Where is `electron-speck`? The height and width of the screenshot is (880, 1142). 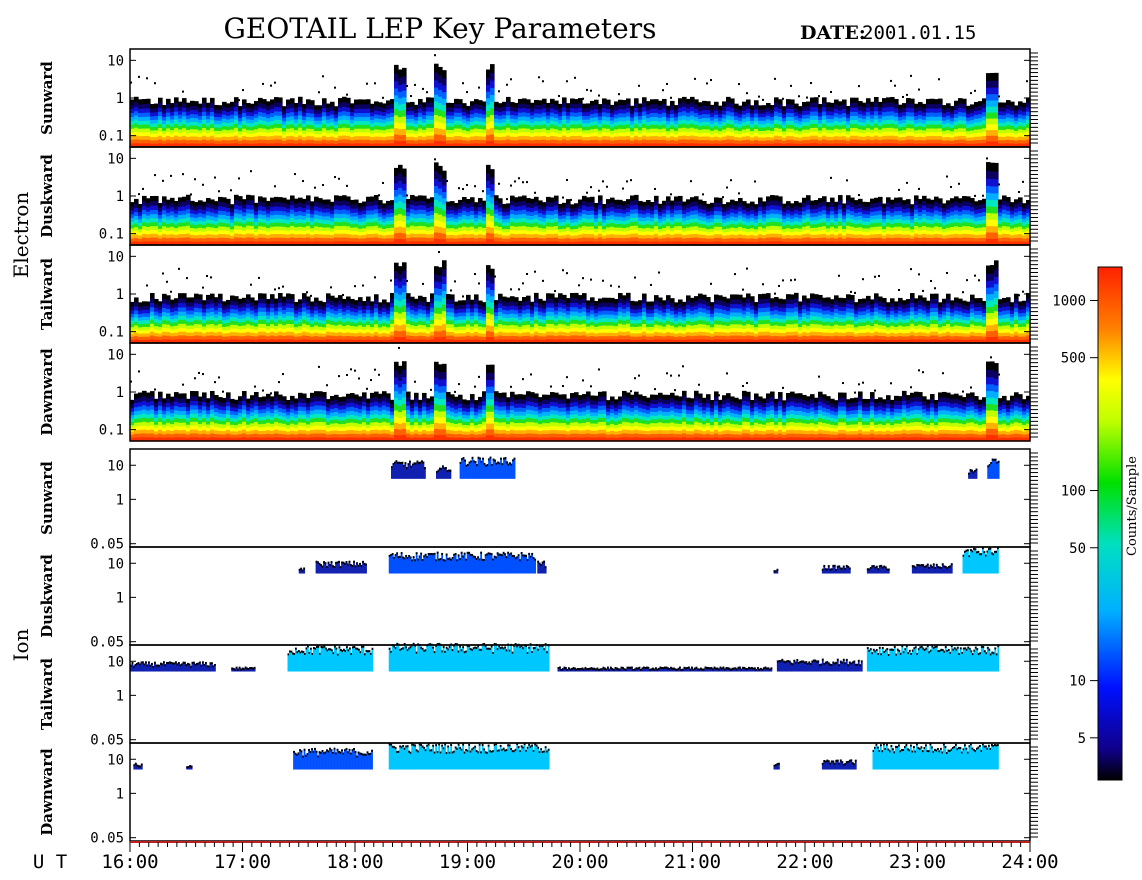
electron-speck is located at coordinates (347, 185).